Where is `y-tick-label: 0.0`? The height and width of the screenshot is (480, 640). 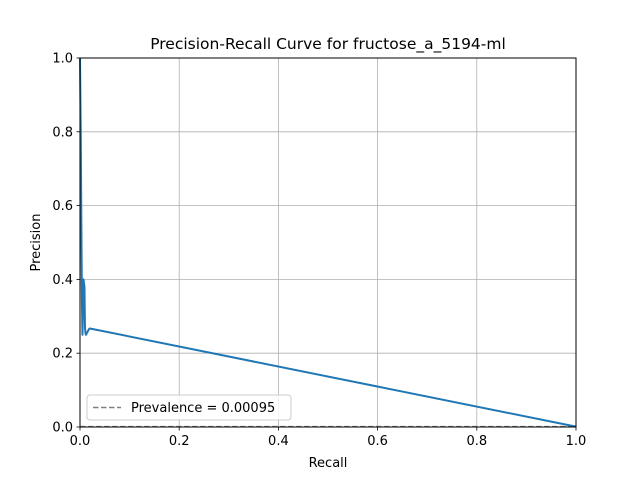 y-tick-label: 0.0 is located at coordinates (62, 428).